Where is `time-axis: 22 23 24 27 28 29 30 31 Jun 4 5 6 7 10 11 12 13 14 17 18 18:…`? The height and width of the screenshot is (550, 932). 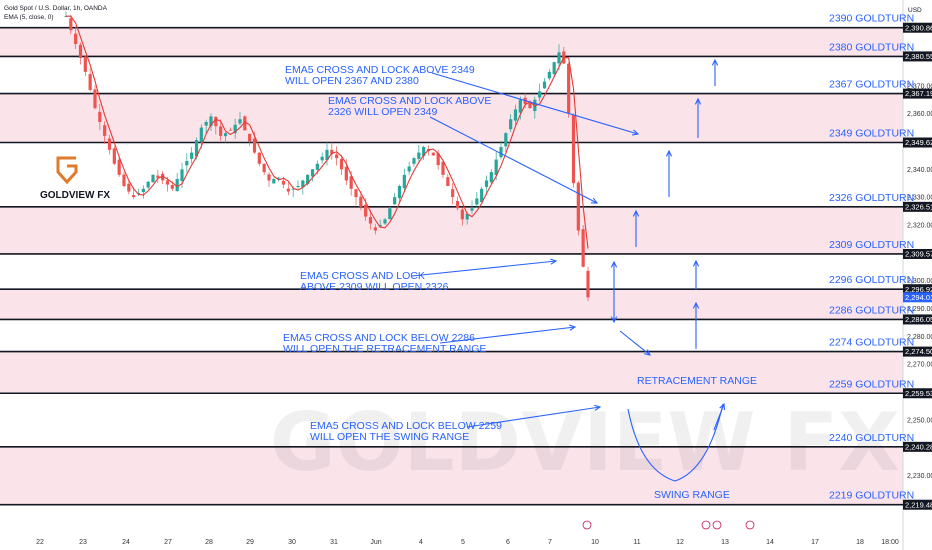 time-axis: 22 23 24 27 28 29 30 31 Jun 4 5 6 7 10 11 12 13 14 17 18 18:… is located at coordinates (467, 542).